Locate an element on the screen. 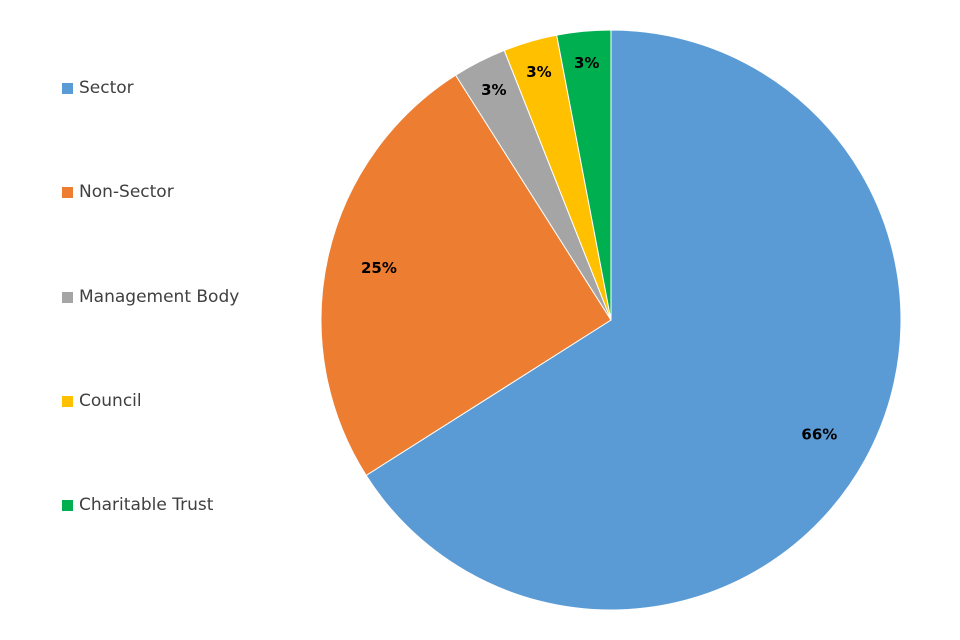  legend-item-non-sector: Non-Sector is located at coordinates (118, 192).